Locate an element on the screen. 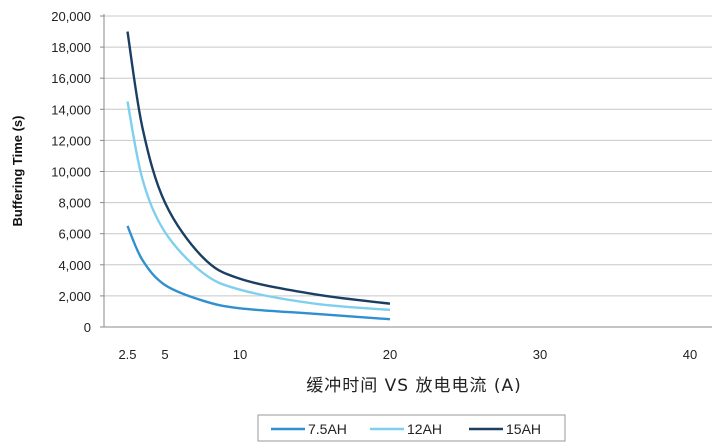  y-tick-label: 20,000 is located at coordinates (71, 16).